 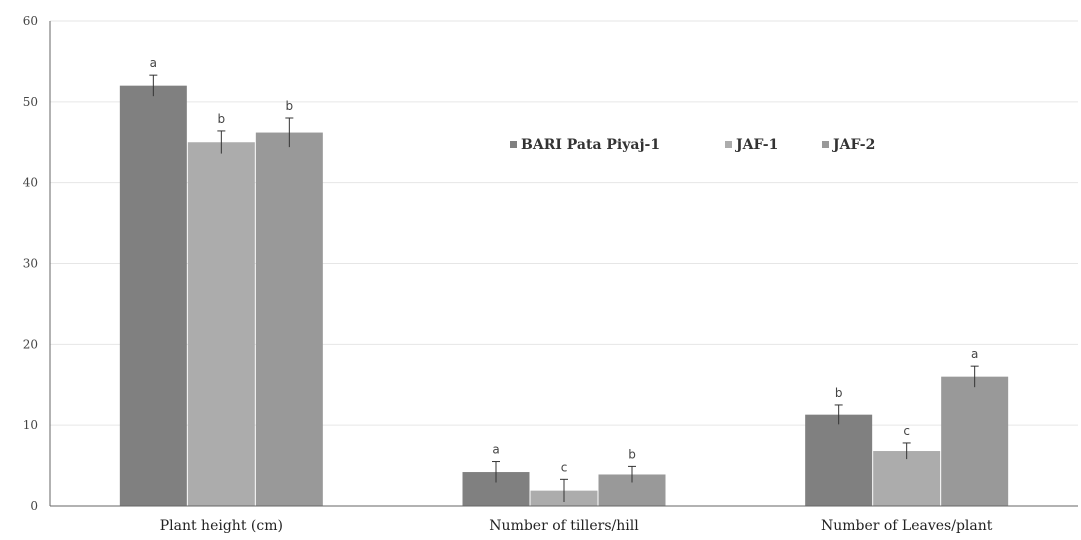 I want to click on y-axis-ticks: 0 10 20 30 40 50 60, so click(x=30, y=263).